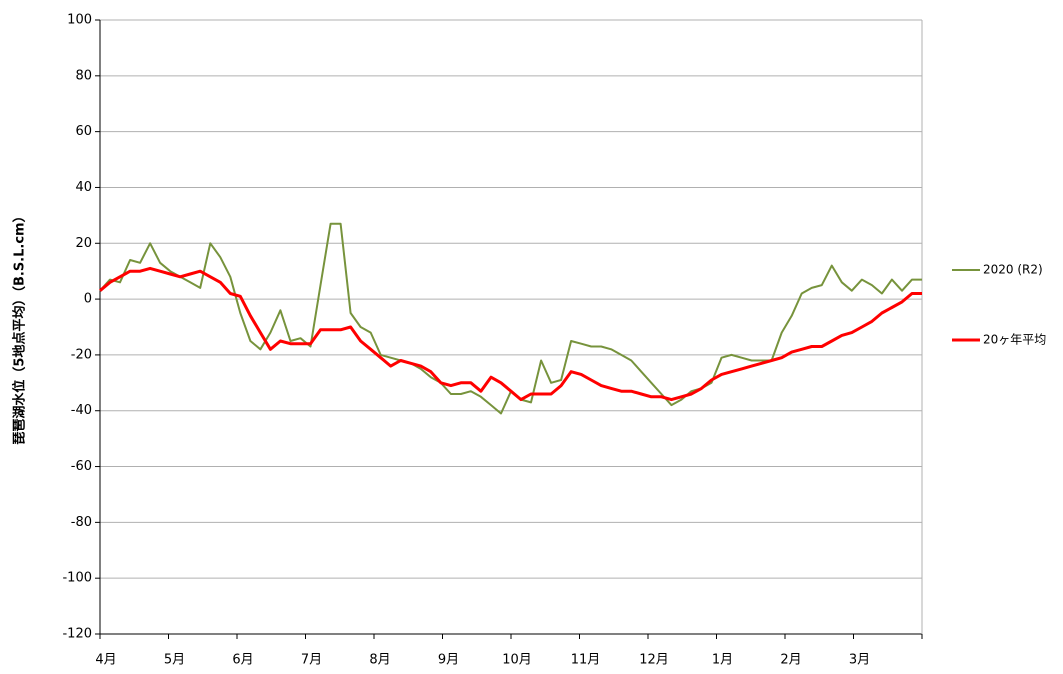 The width and height of the screenshot is (1063, 674). What do you see at coordinates (586, 660) in the screenshot?
I see `x-tick-label: 11月` at bounding box center [586, 660].